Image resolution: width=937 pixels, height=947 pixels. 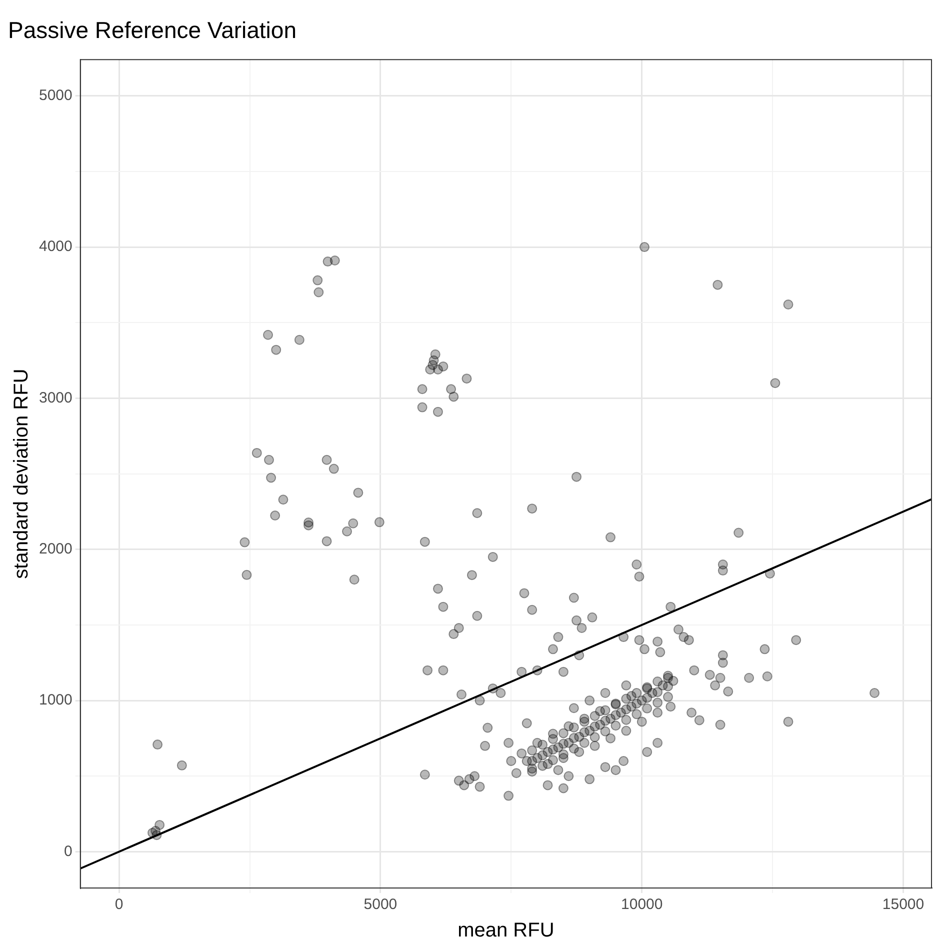 What do you see at coordinates (21, 473) in the screenshot?
I see `y-axis-title: standard deviation RFU` at bounding box center [21, 473].